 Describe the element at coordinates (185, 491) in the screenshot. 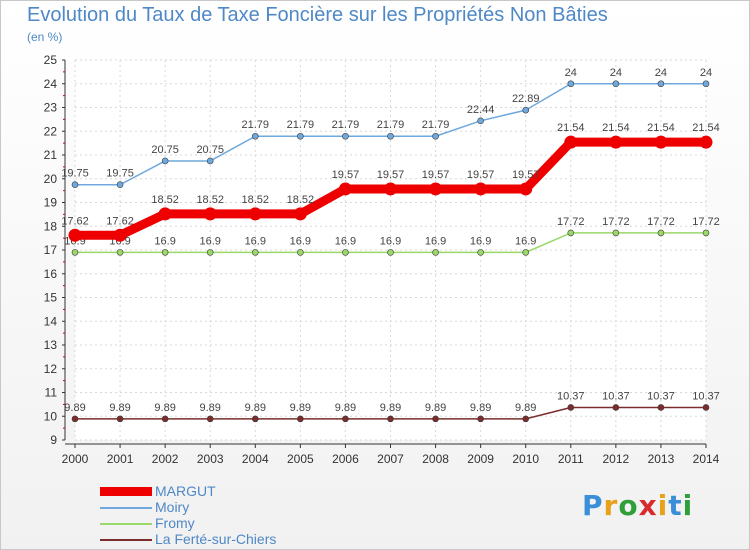

I see `legend-label-margut: MARGUT` at that location.